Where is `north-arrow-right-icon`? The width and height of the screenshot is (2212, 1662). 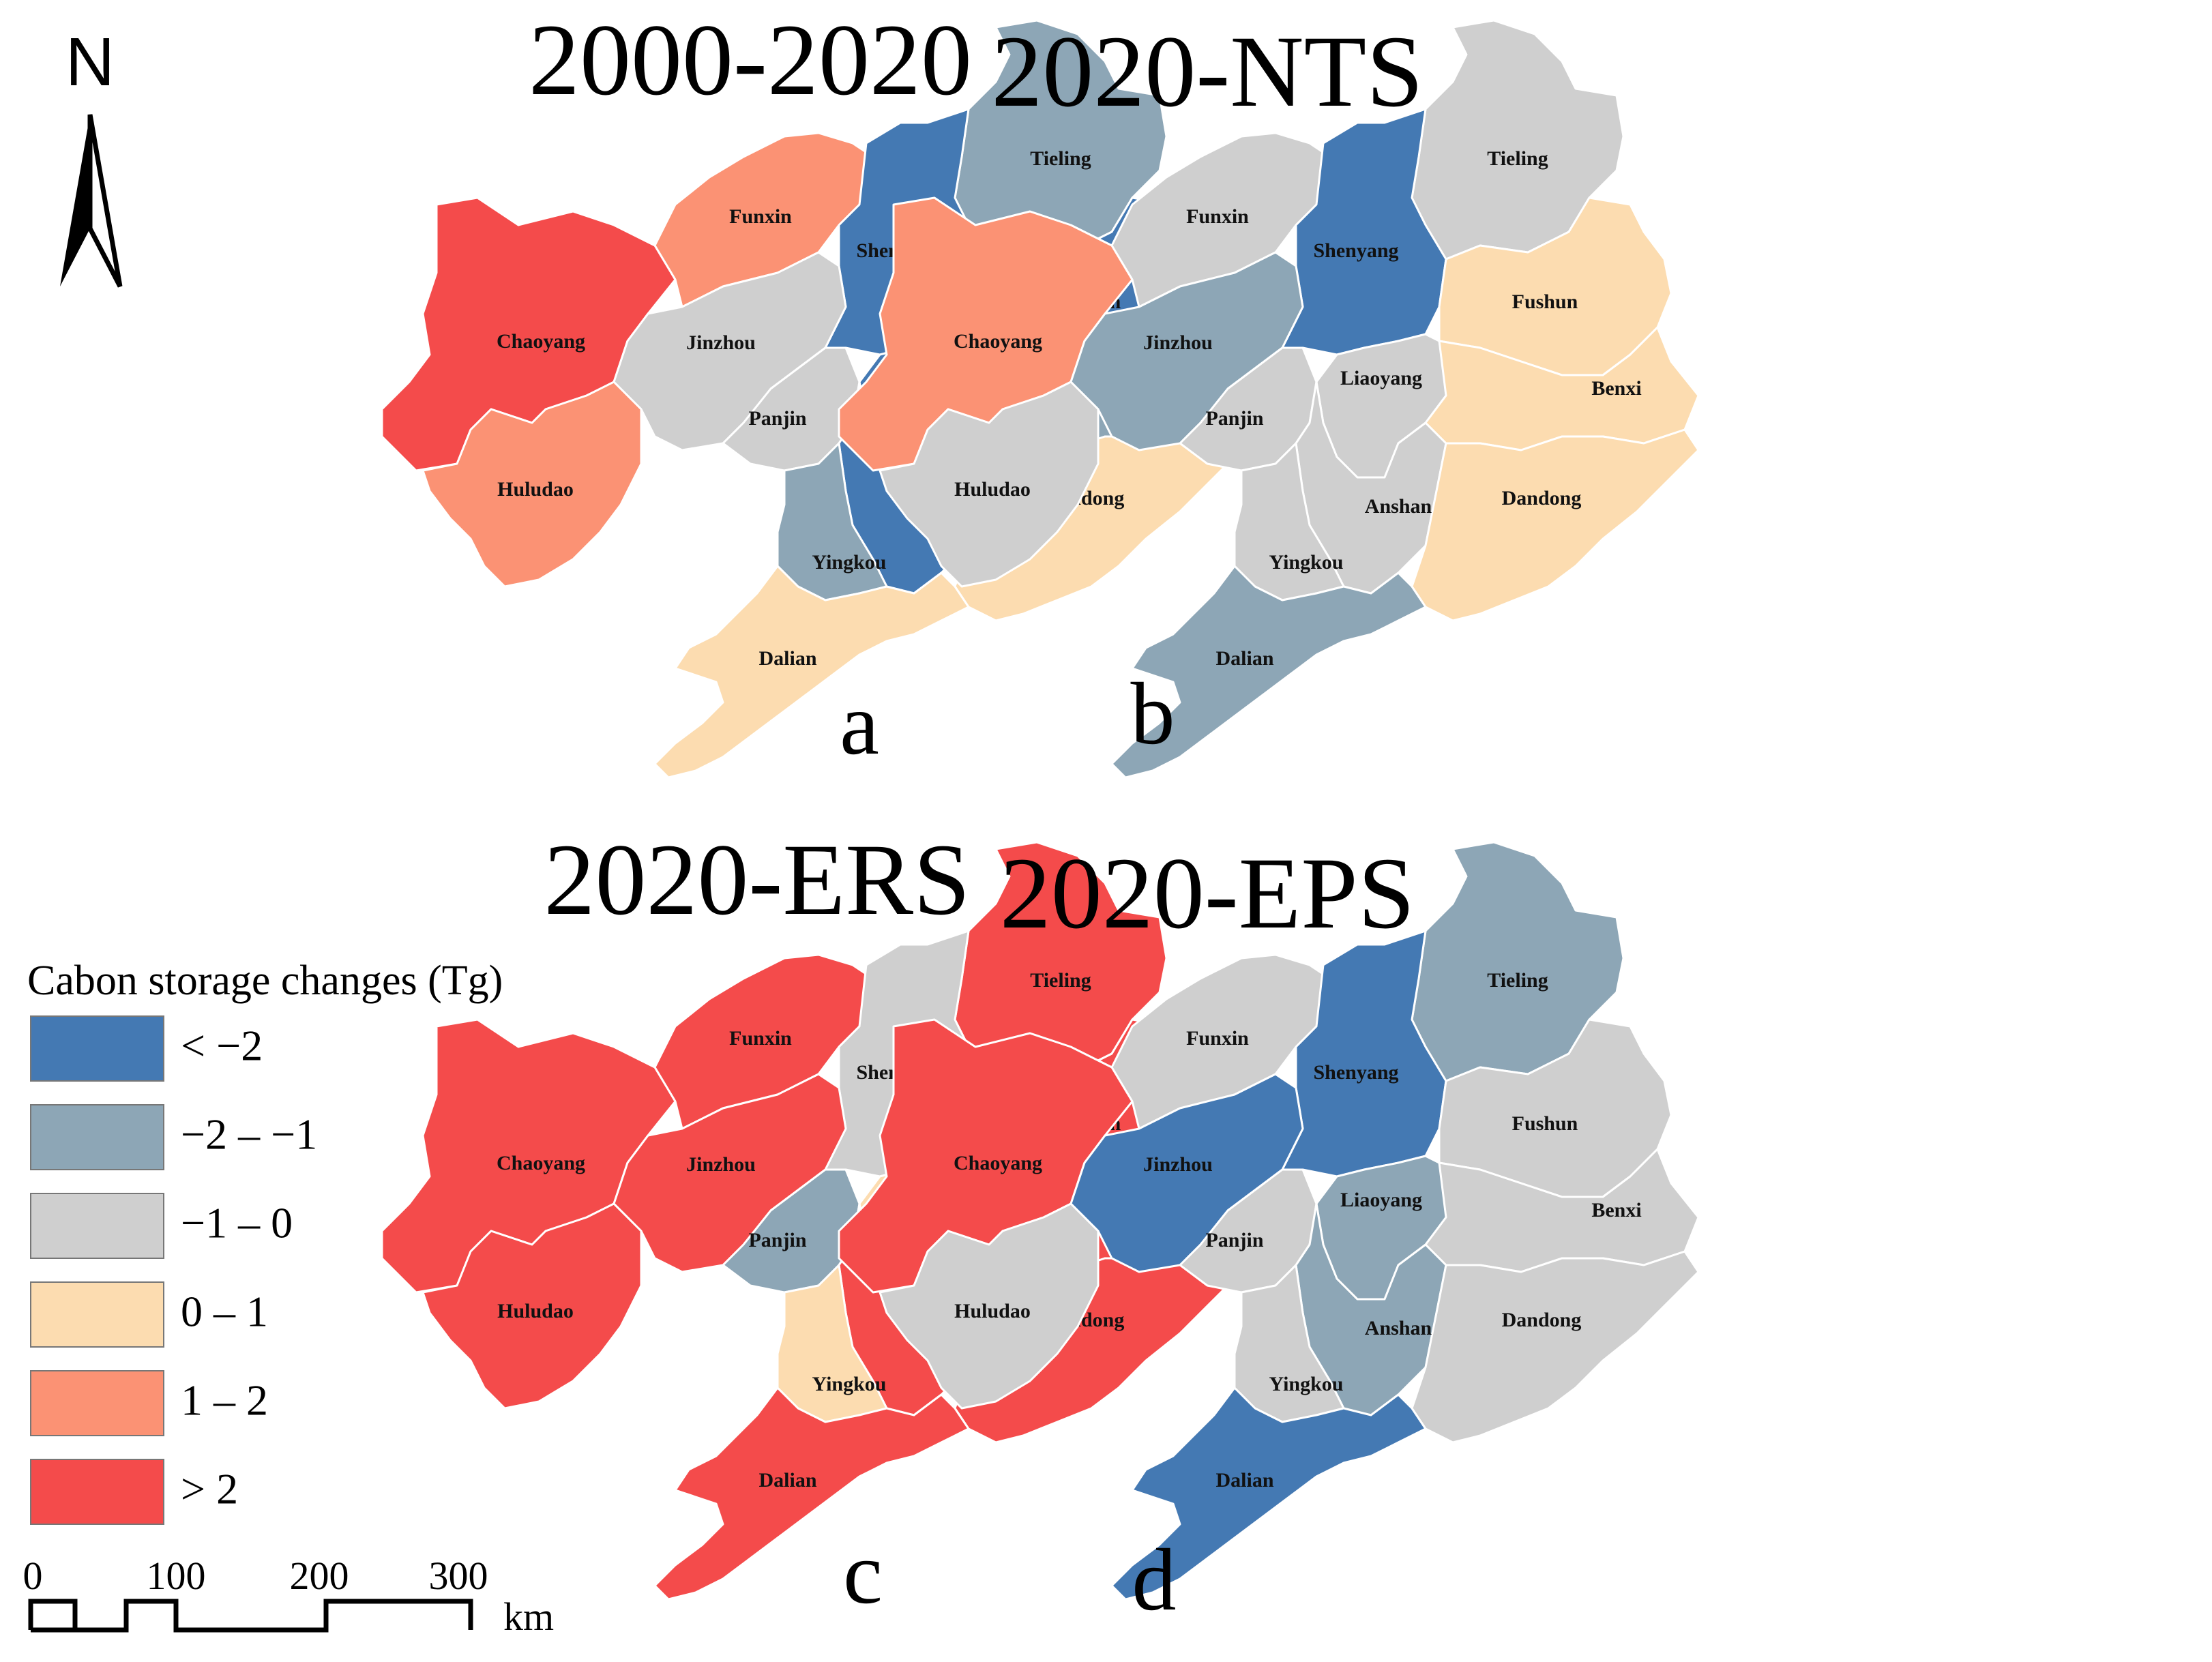
north-arrow-right-icon is located at coordinates (105, 201).